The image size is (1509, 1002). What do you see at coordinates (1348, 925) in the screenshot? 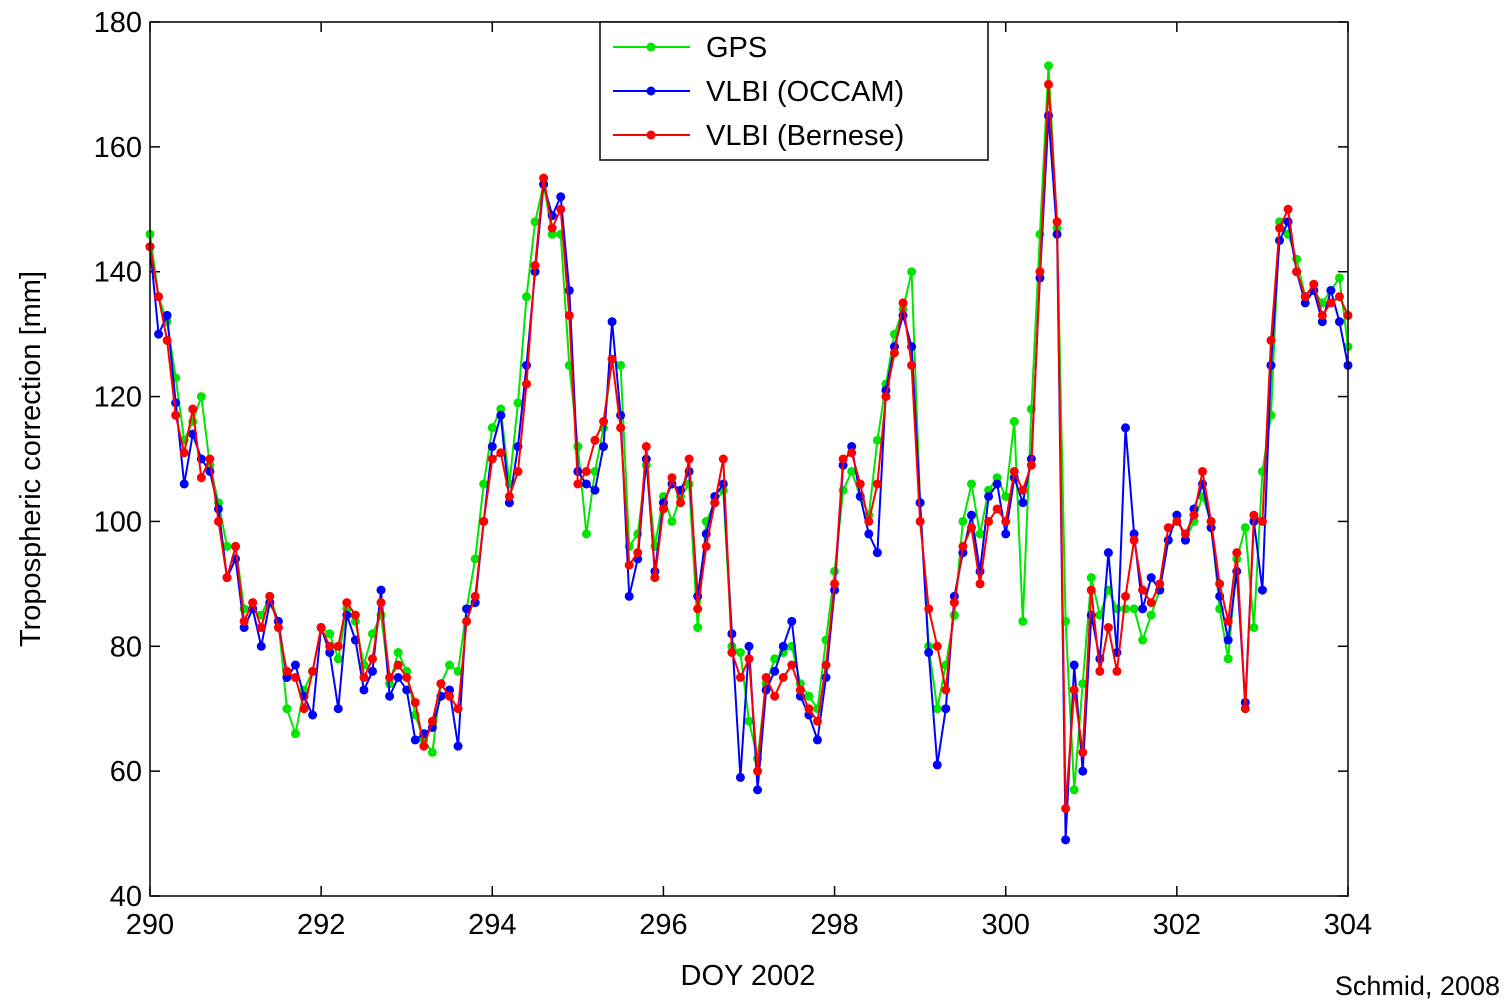
I see `x-tick-label: 304` at bounding box center [1348, 925].